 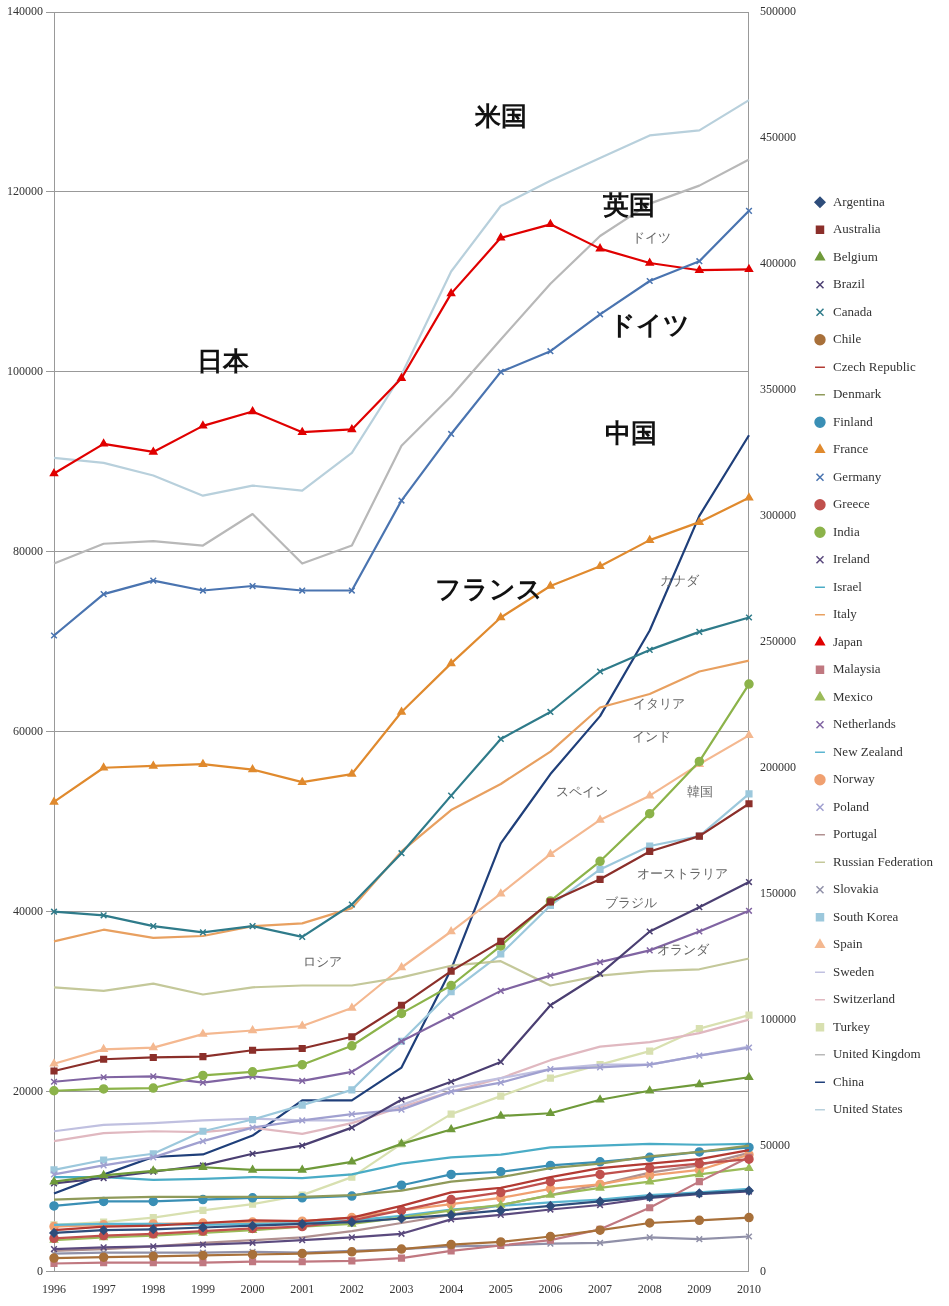 What do you see at coordinates (28, 550) in the screenshot?
I see `y-tick-label: 80000` at bounding box center [28, 550].